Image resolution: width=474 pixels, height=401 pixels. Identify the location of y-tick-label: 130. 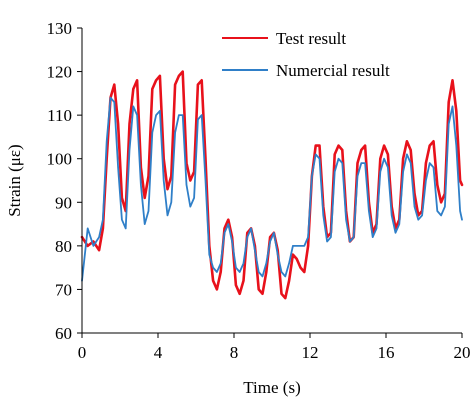
(60, 28).